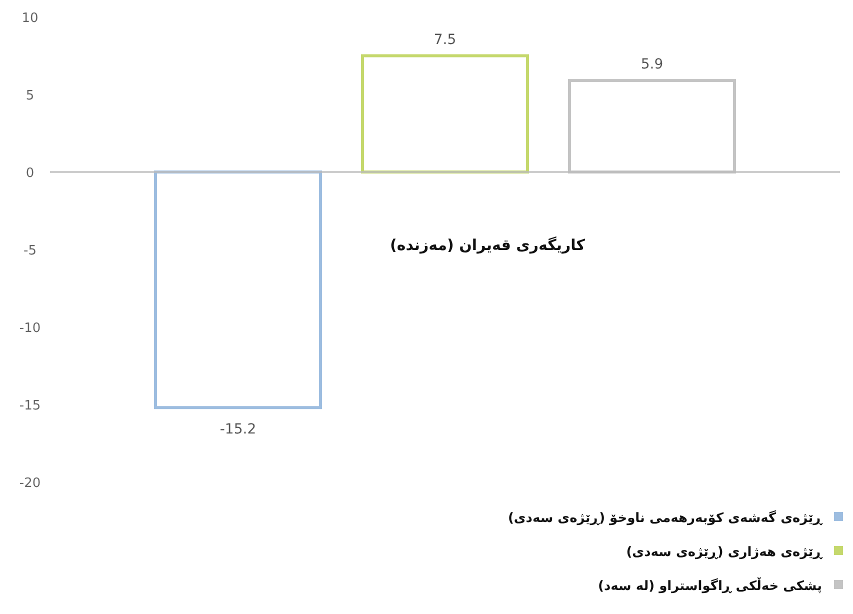 Image resolution: width=853 pixels, height=614 pixels. What do you see at coordinates (30, 483) in the screenshot?
I see `y-tick-label: -20` at bounding box center [30, 483].